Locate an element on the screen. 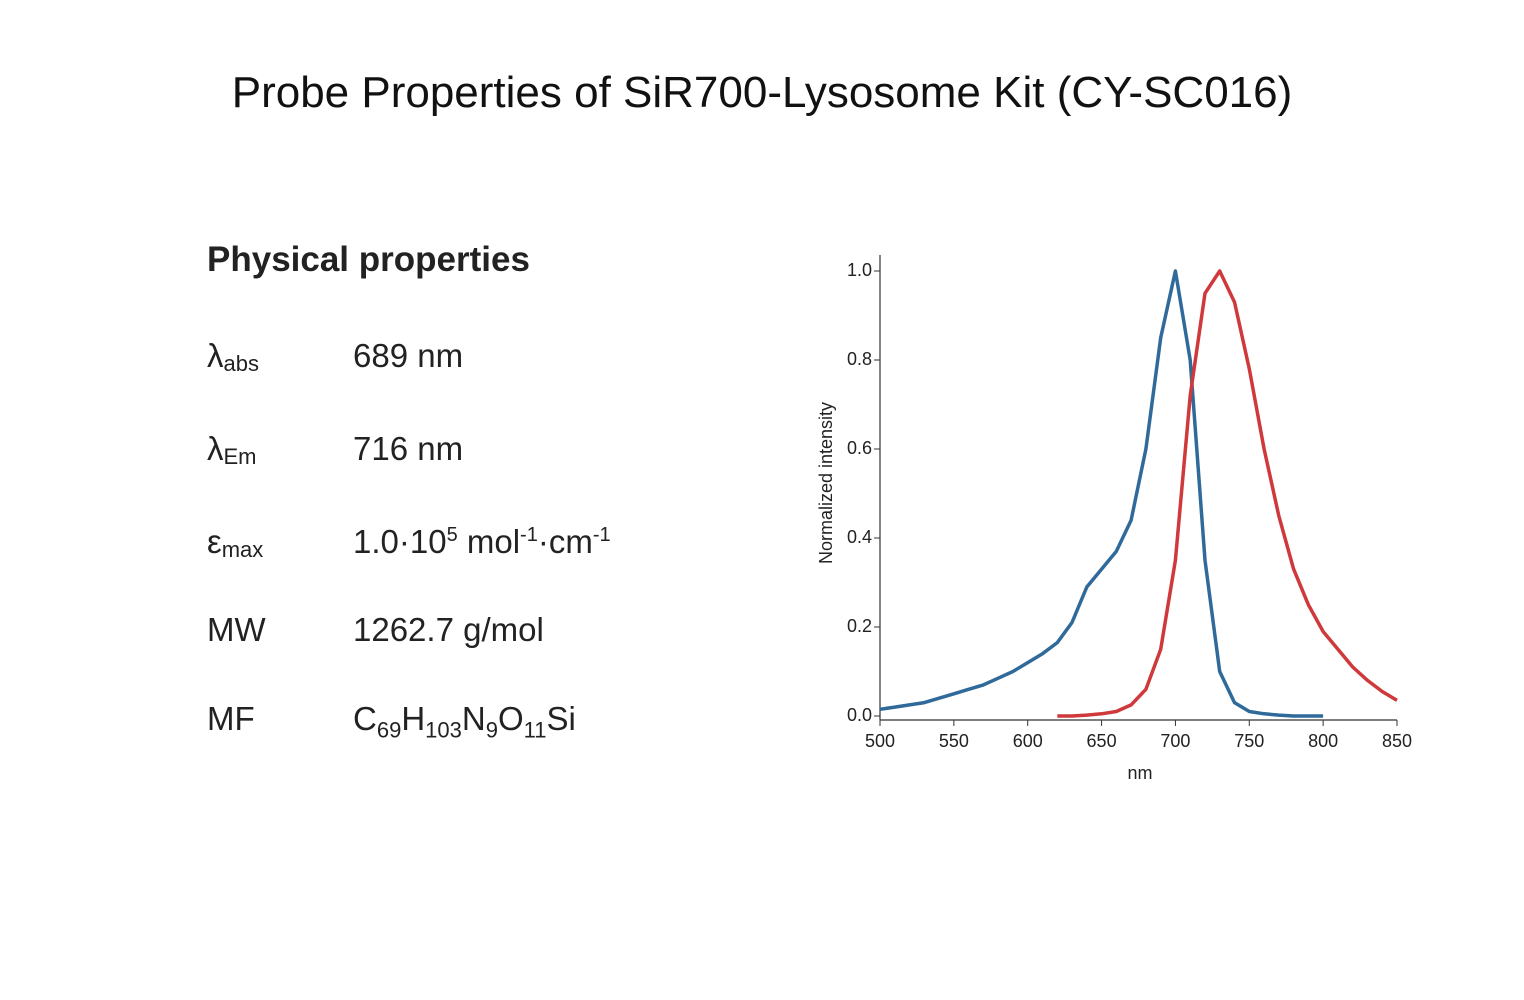  value-part: H is located at coordinates (413, 718).